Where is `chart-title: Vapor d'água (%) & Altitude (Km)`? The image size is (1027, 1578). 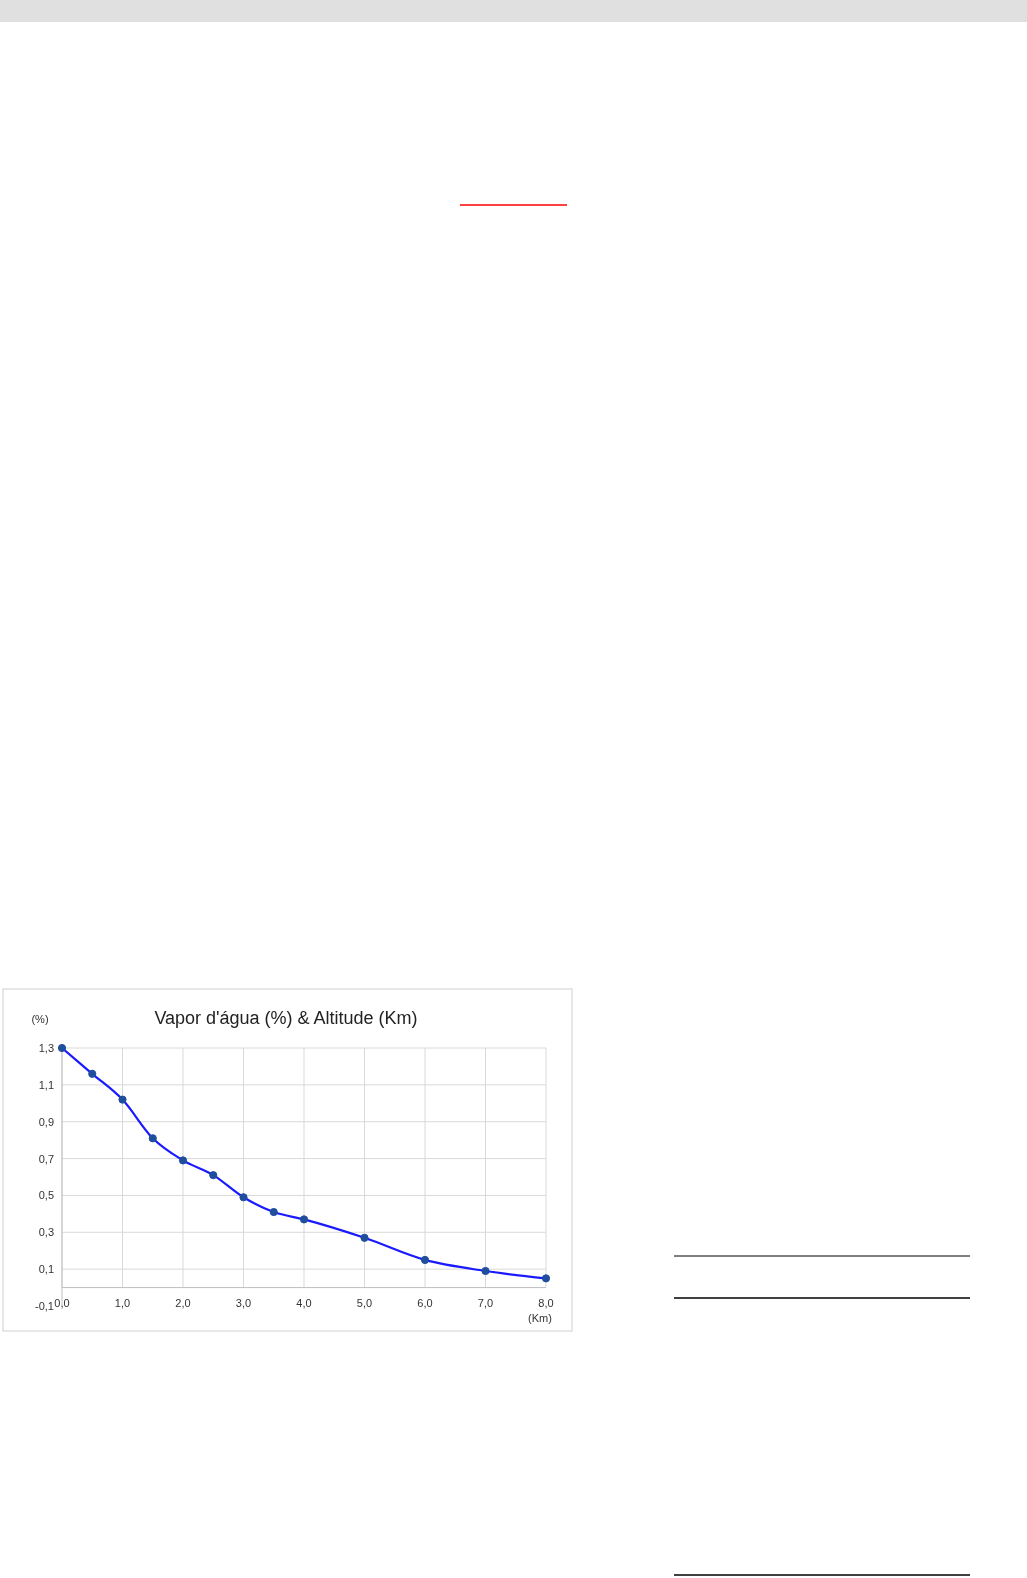
chart-title: Vapor d'água (%) & Altitude (Km) is located at coordinates (286, 1018).